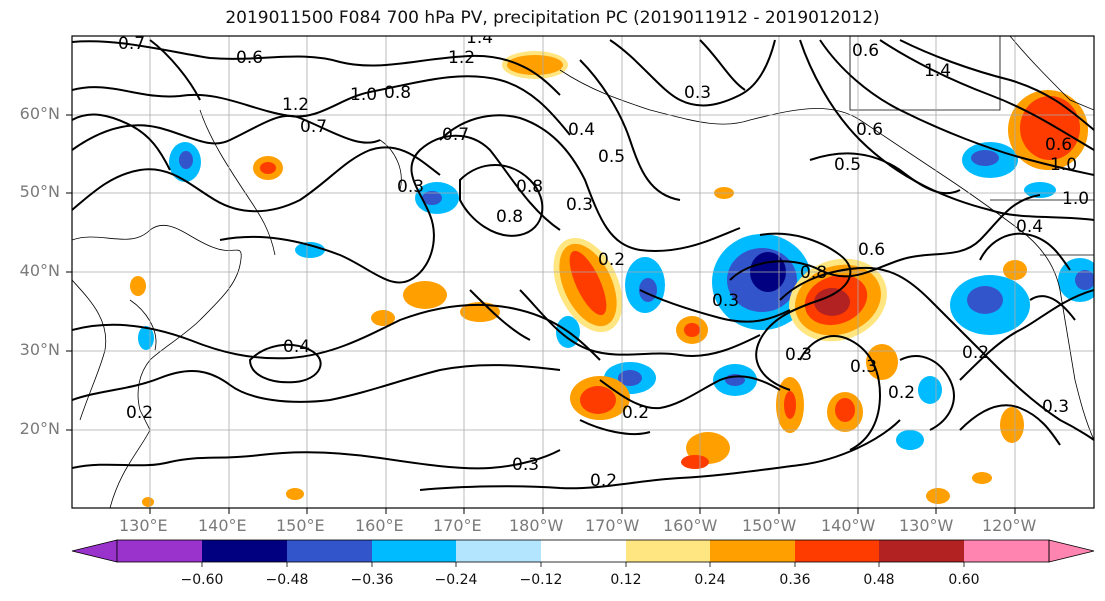 The image size is (1105, 601). I want to click on colorbar-extend-high, so click(1071, 551).